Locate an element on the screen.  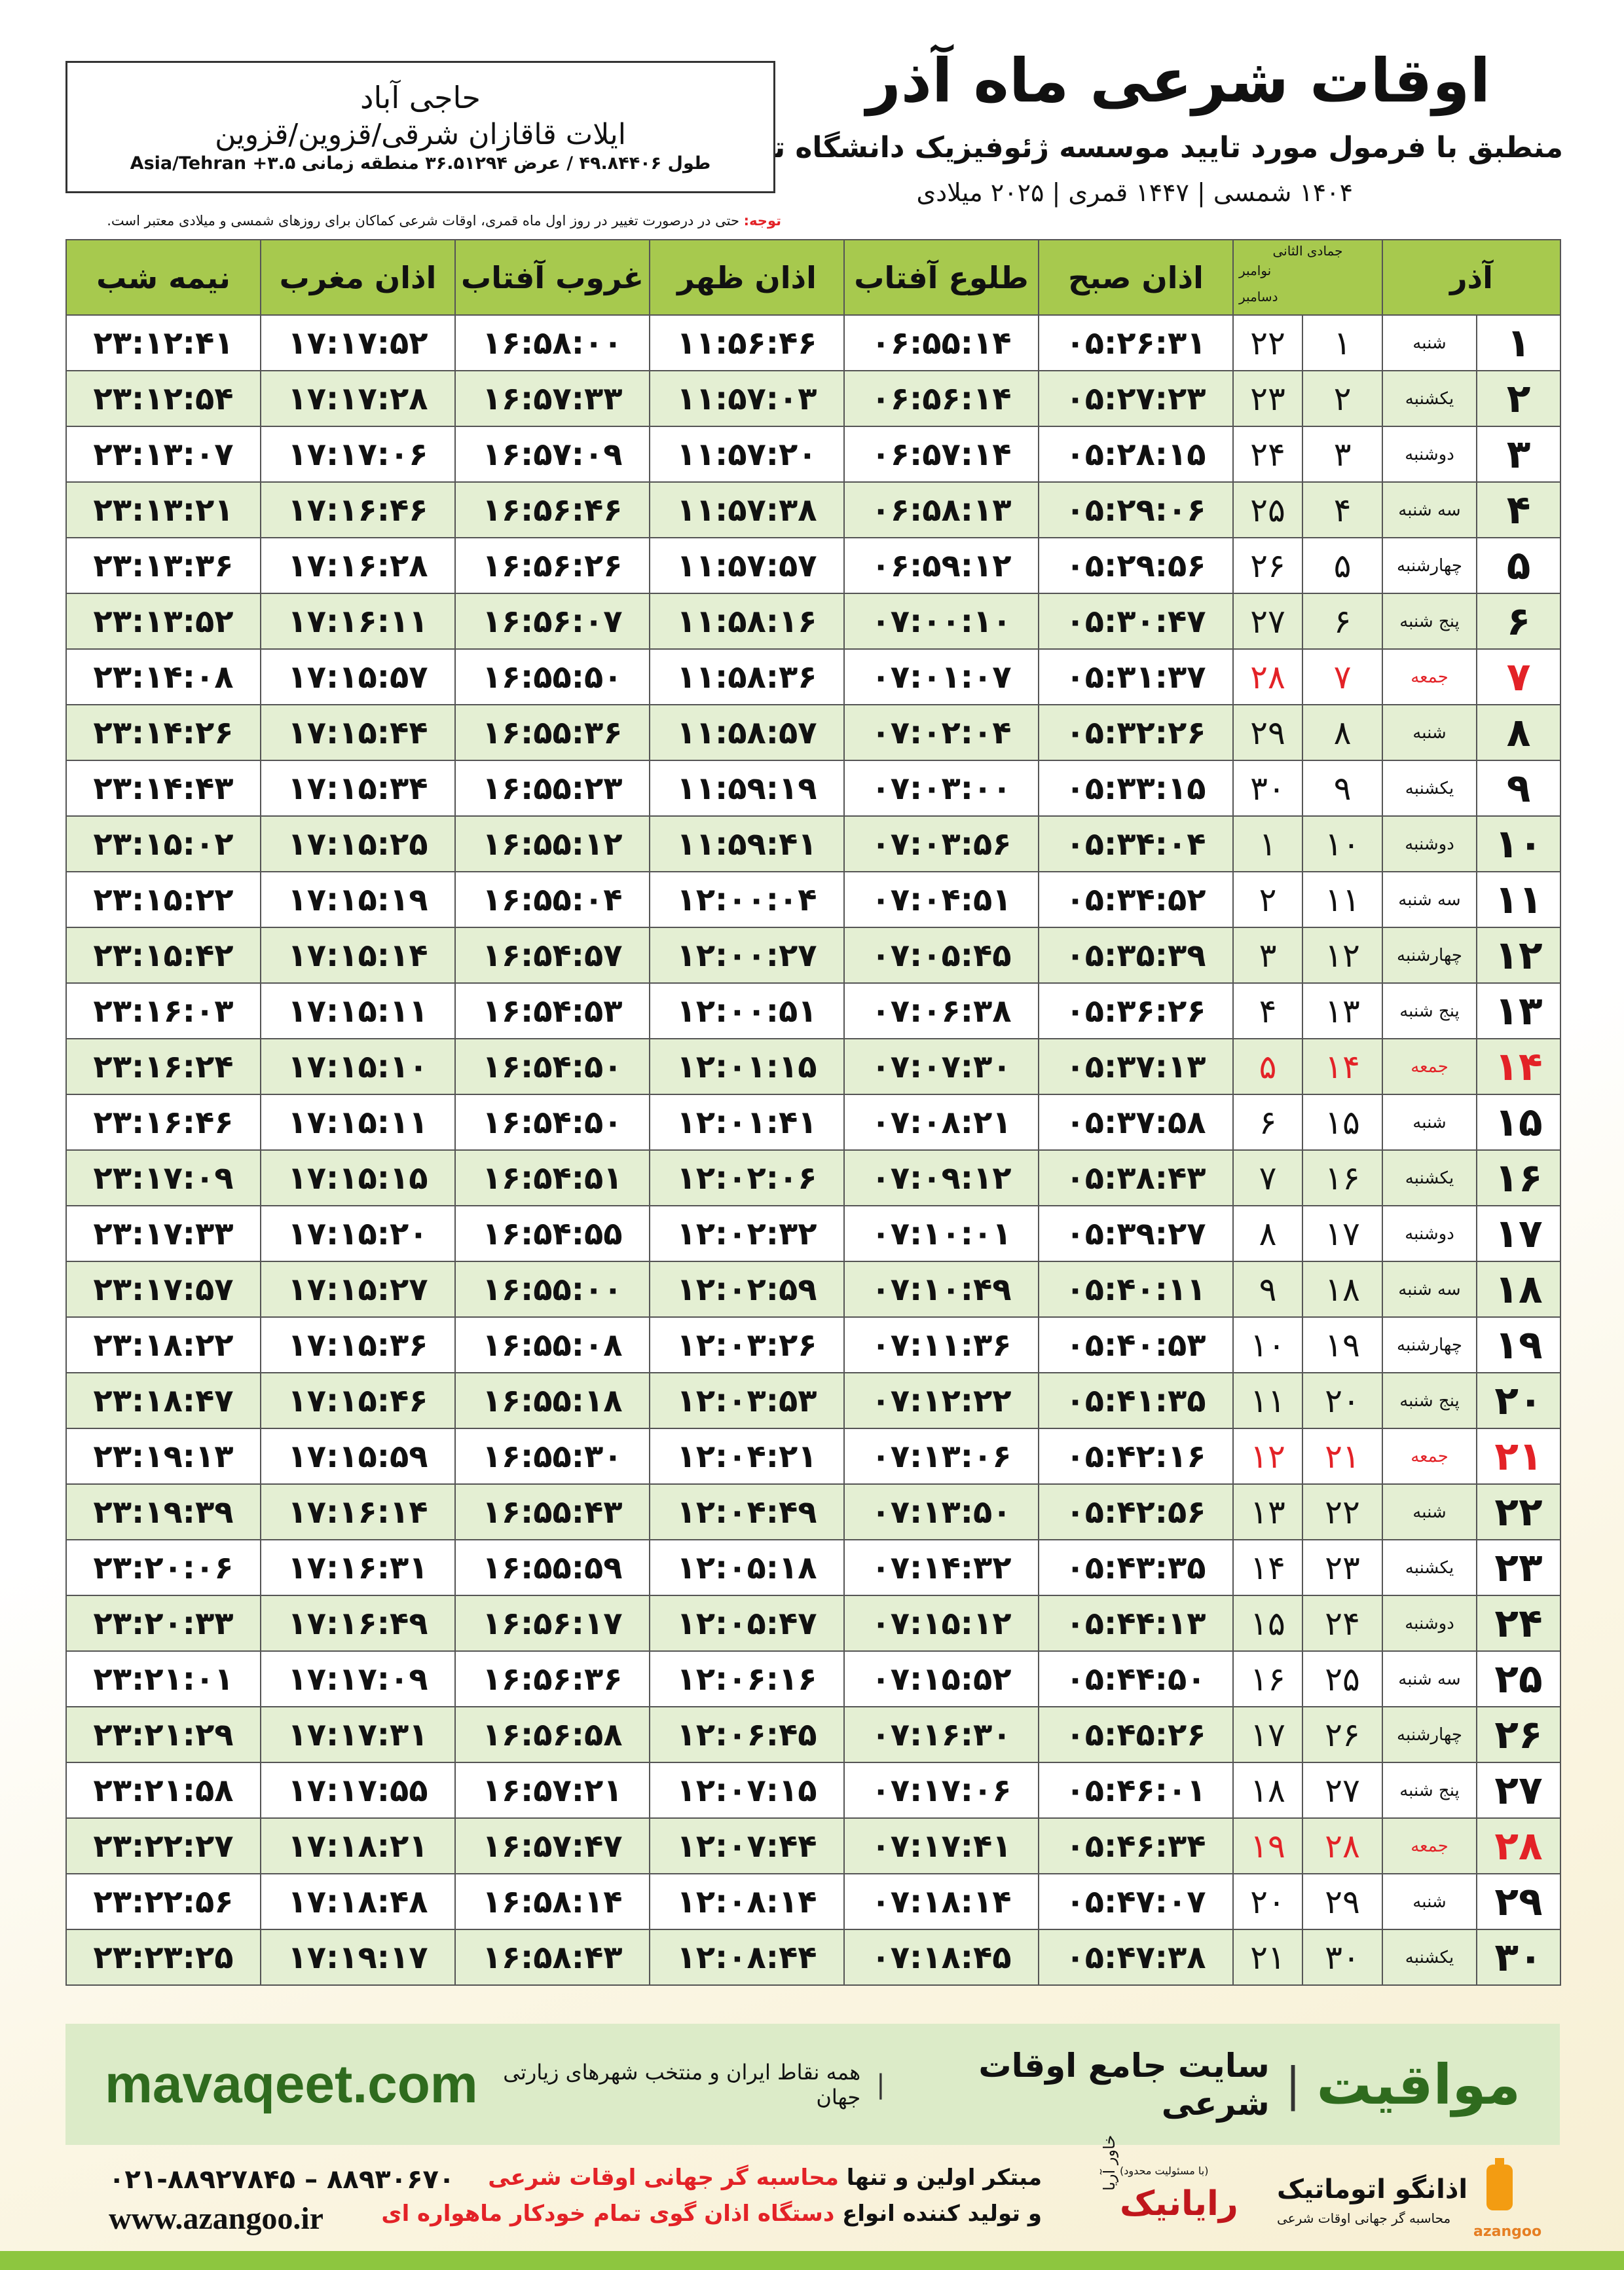
time: ۰۵:۳۰:۴۷ is located at coordinates (1136, 621).